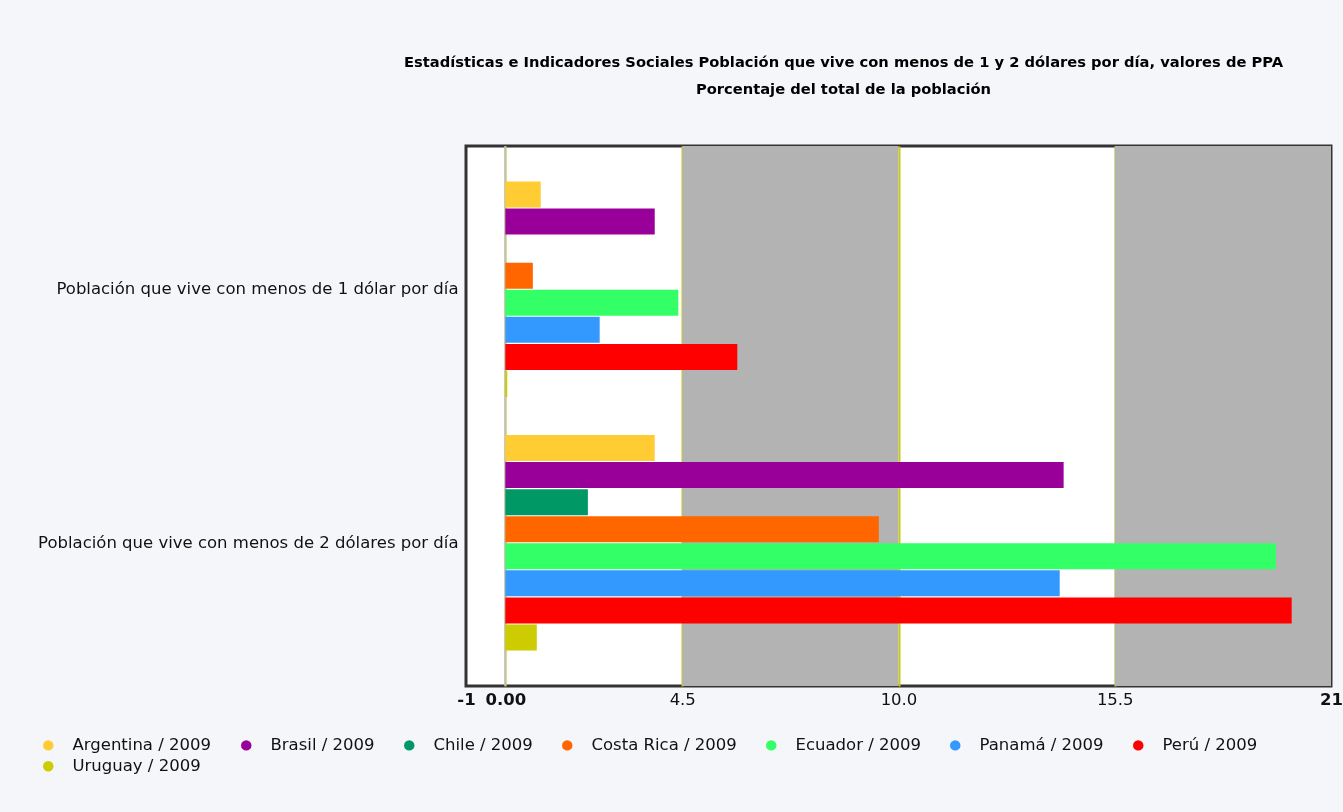 Image resolution: width=1343 pixels, height=812 pixels. Describe the element at coordinates (1331, 699) in the screenshot. I see `x-tick-label: 21` at that location.